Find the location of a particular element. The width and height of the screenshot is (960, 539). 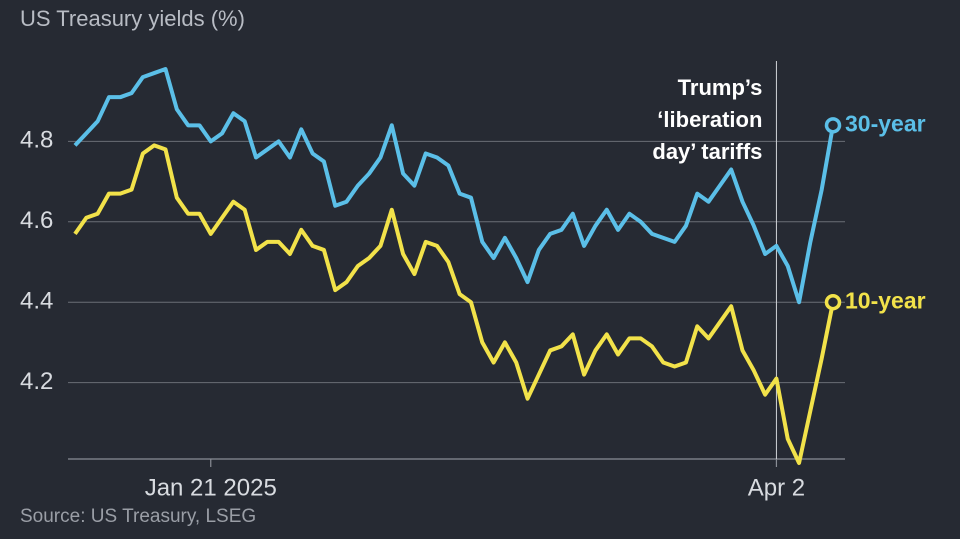

y-tick-label: 4.6 is located at coordinates (36, 220).